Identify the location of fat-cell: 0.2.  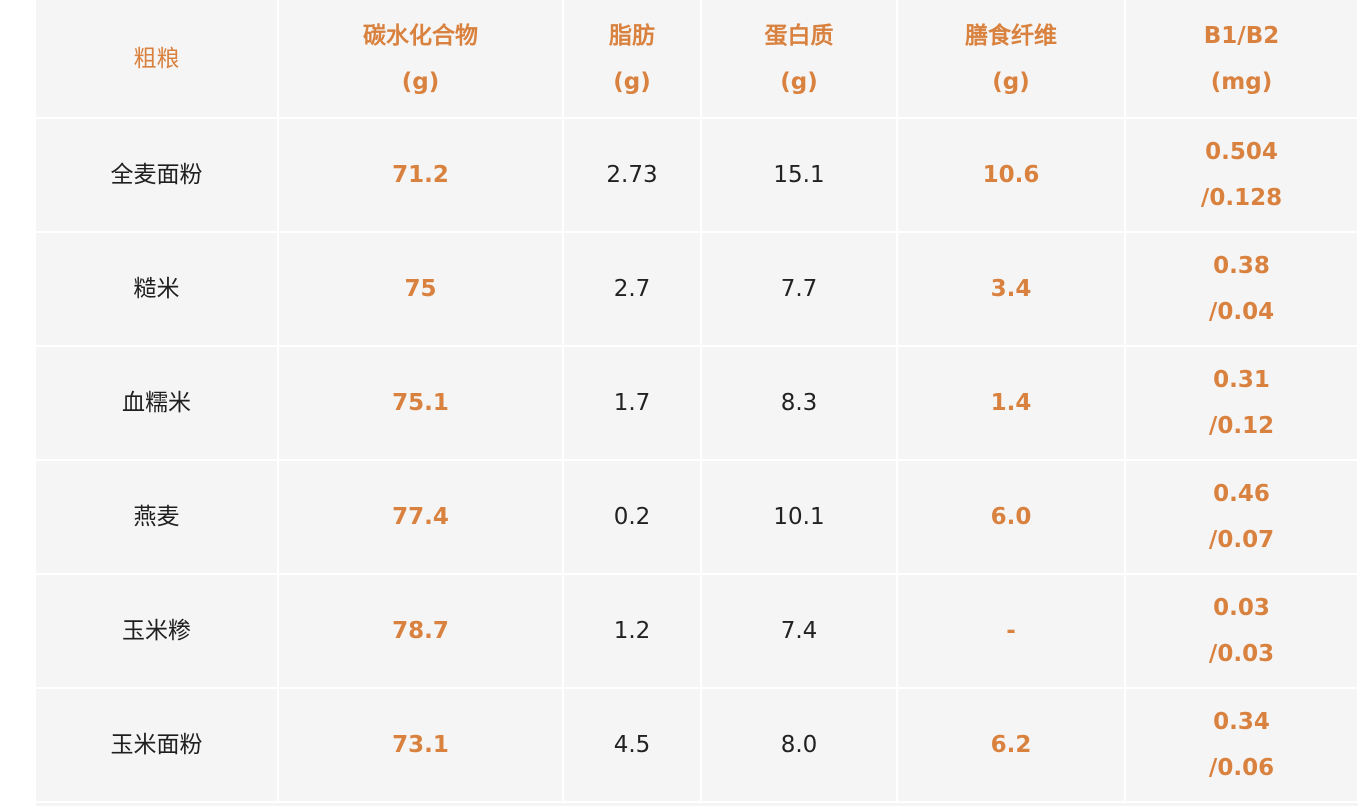
(632, 517).